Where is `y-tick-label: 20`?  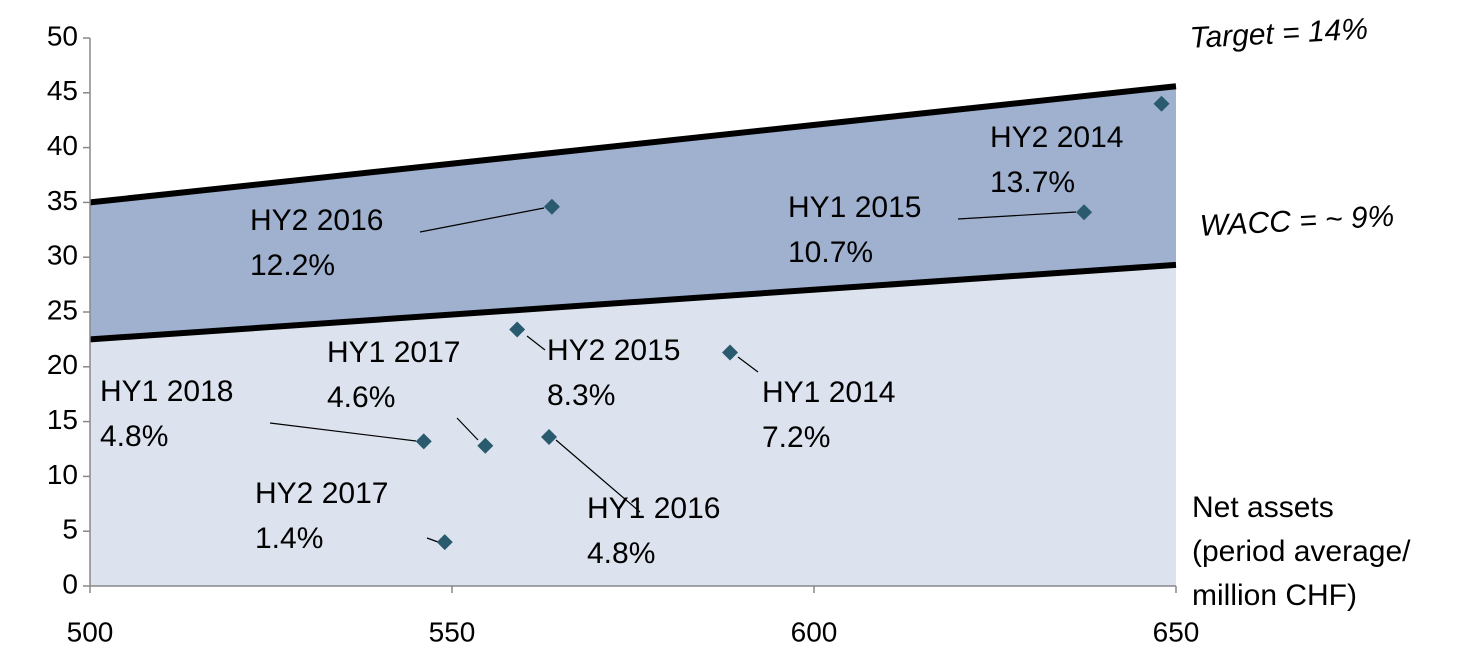 y-tick-label: 20 is located at coordinates (62, 364).